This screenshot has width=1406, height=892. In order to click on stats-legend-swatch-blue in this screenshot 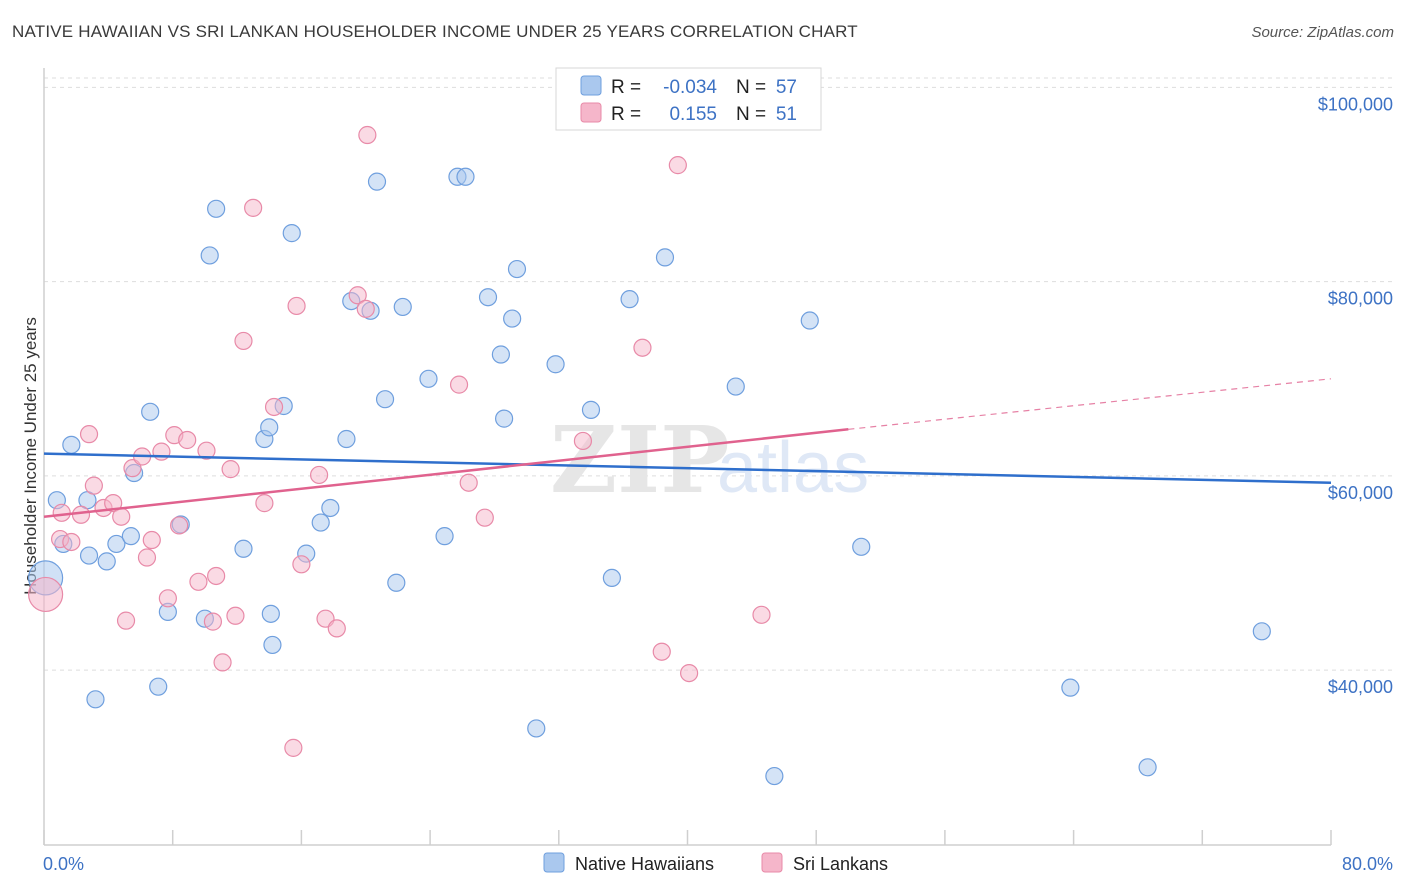, I will do `click(591, 85)`.